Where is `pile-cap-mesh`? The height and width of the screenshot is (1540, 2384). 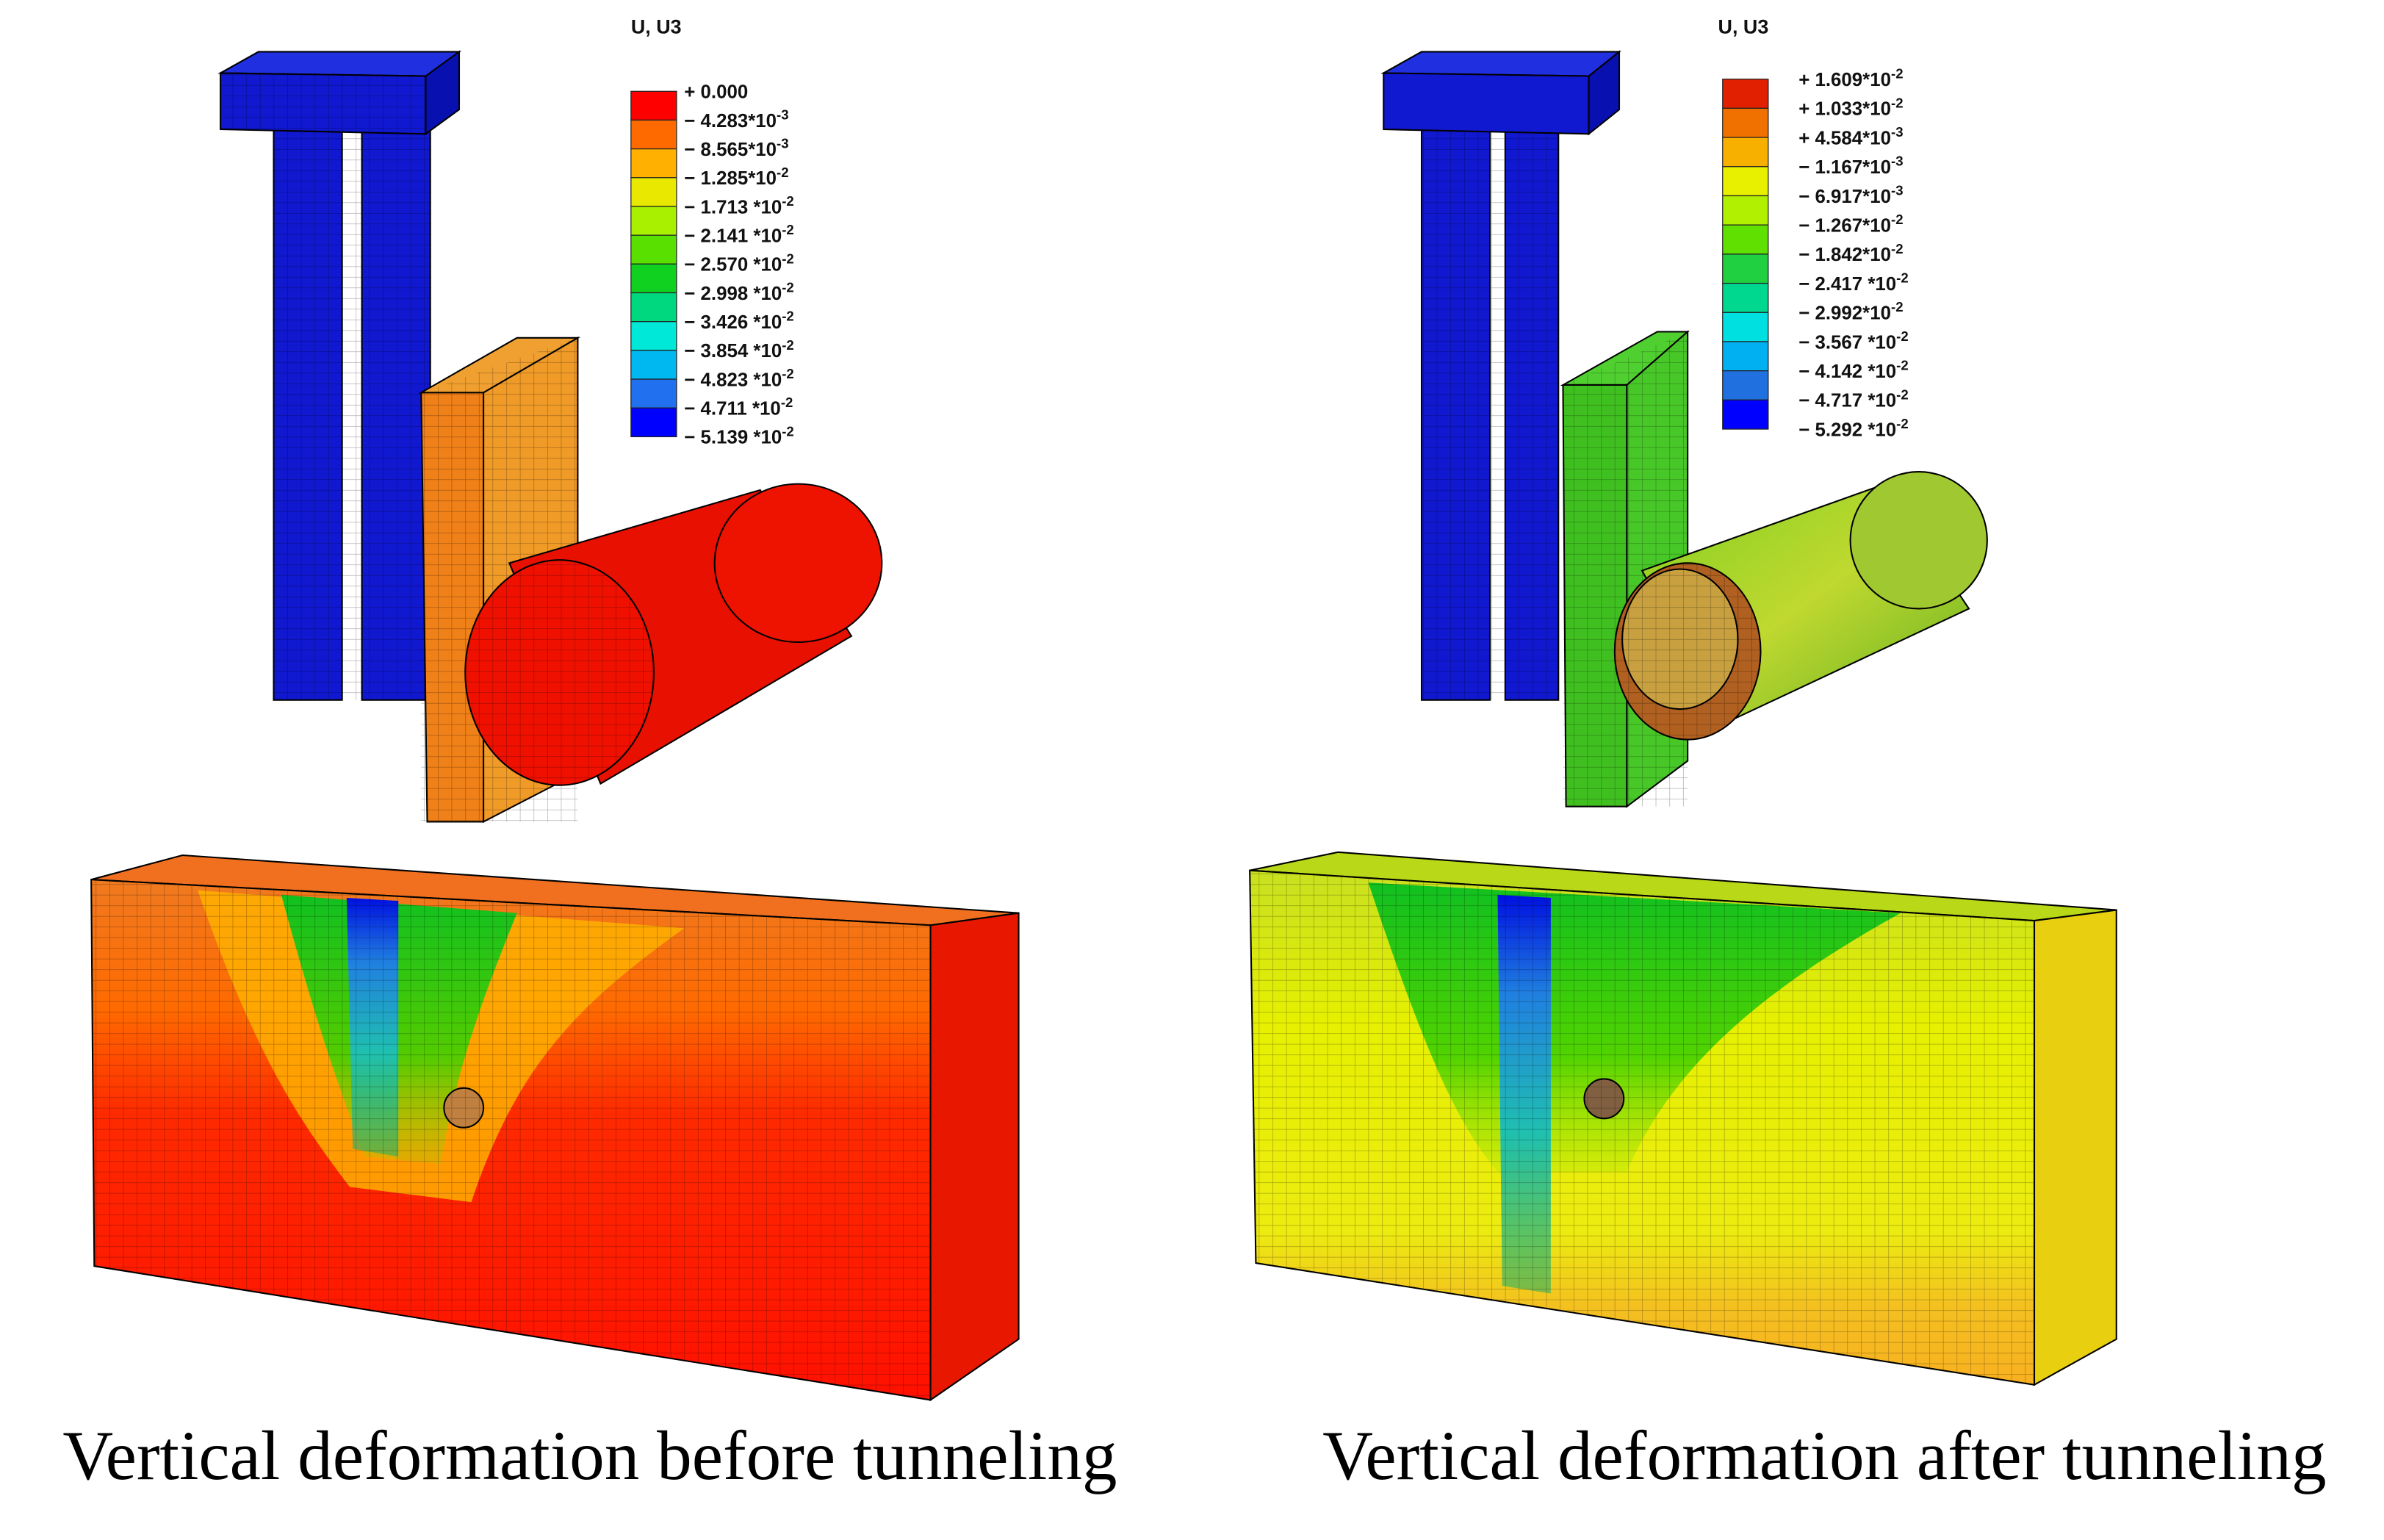
pile-cap-mesh is located at coordinates (323, 103).